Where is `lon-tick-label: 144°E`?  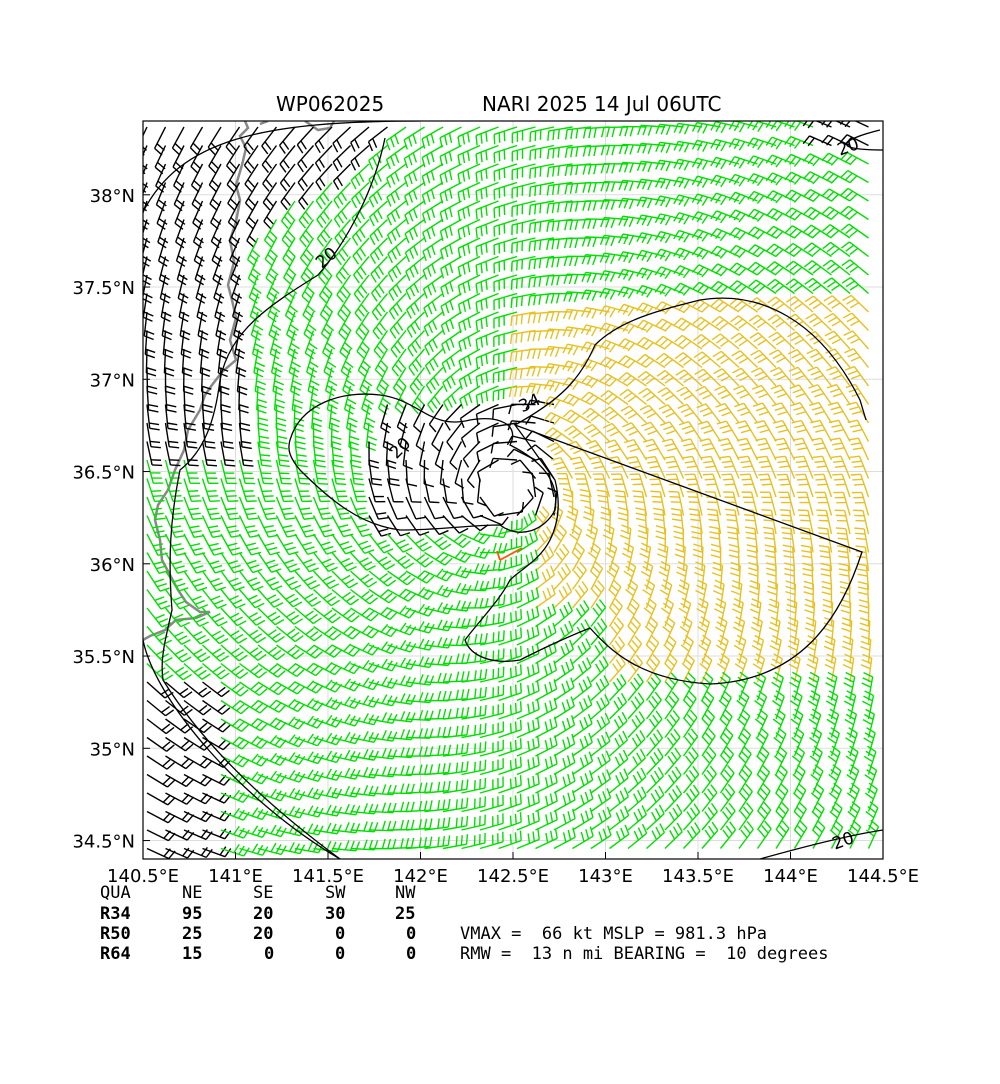 lon-tick-label: 144°E is located at coordinates (790, 876).